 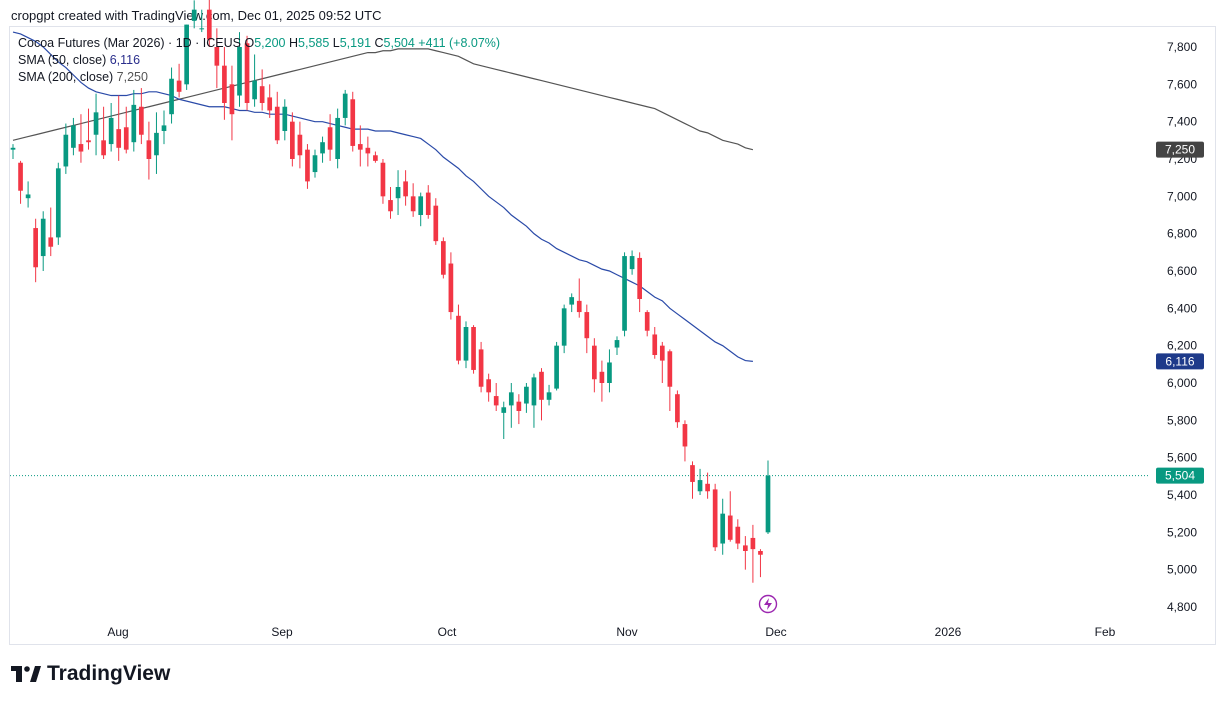 What do you see at coordinates (1105, 632) in the screenshot?
I see `x-tick-label: Feb` at bounding box center [1105, 632].